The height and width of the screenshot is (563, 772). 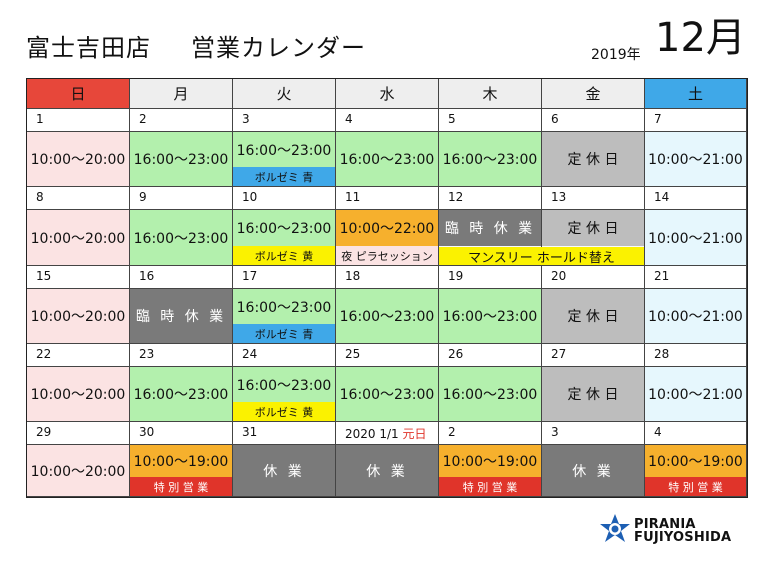 What do you see at coordinates (665, 524) in the screenshot?
I see `logo-line1: PIRANIA` at bounding box center [665, 524].